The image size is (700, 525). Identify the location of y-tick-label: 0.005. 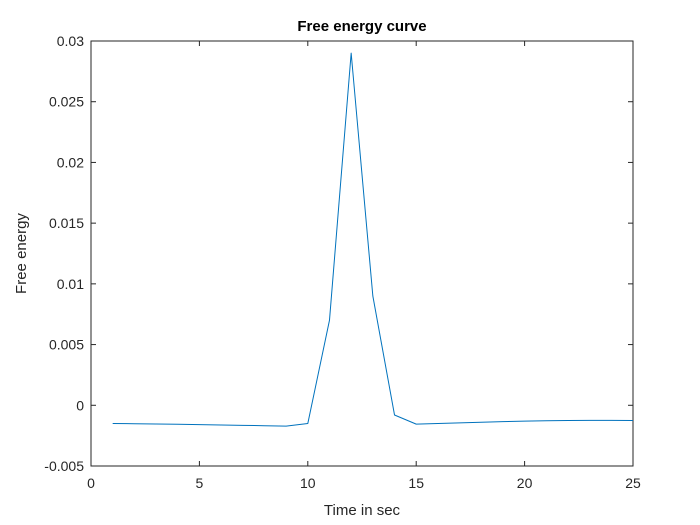
(66, 345).